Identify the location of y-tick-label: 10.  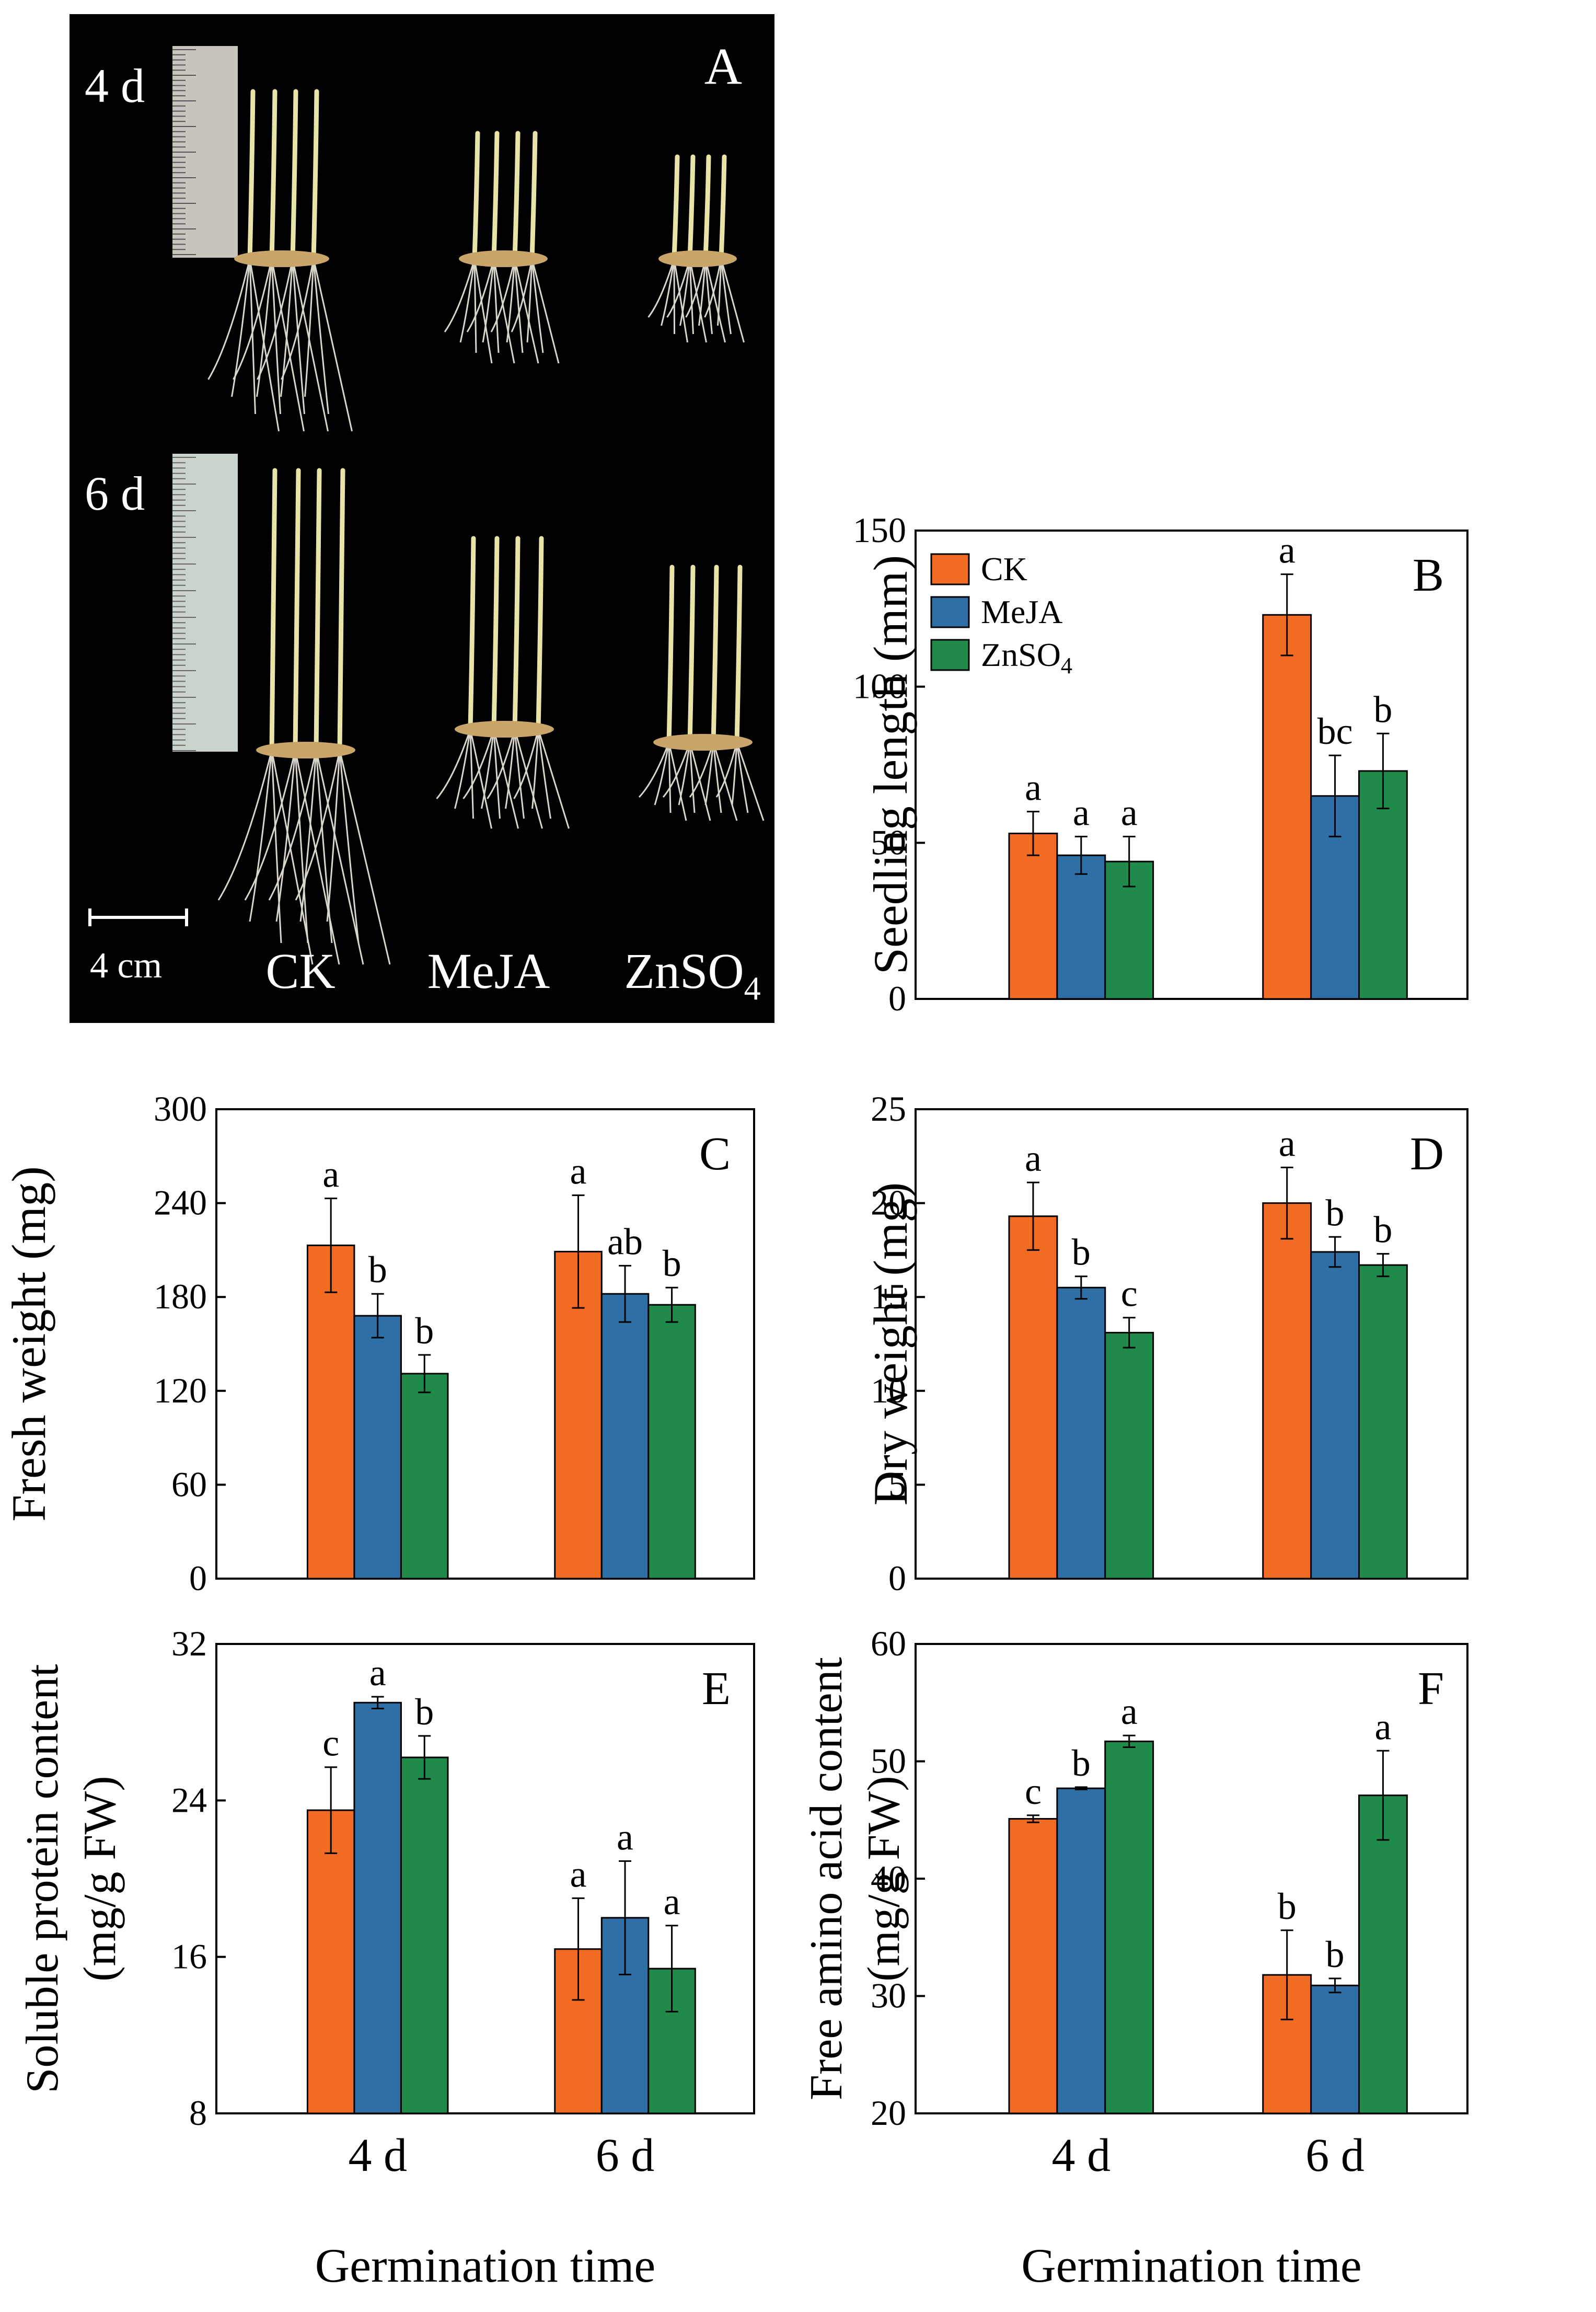
(888, 1390).